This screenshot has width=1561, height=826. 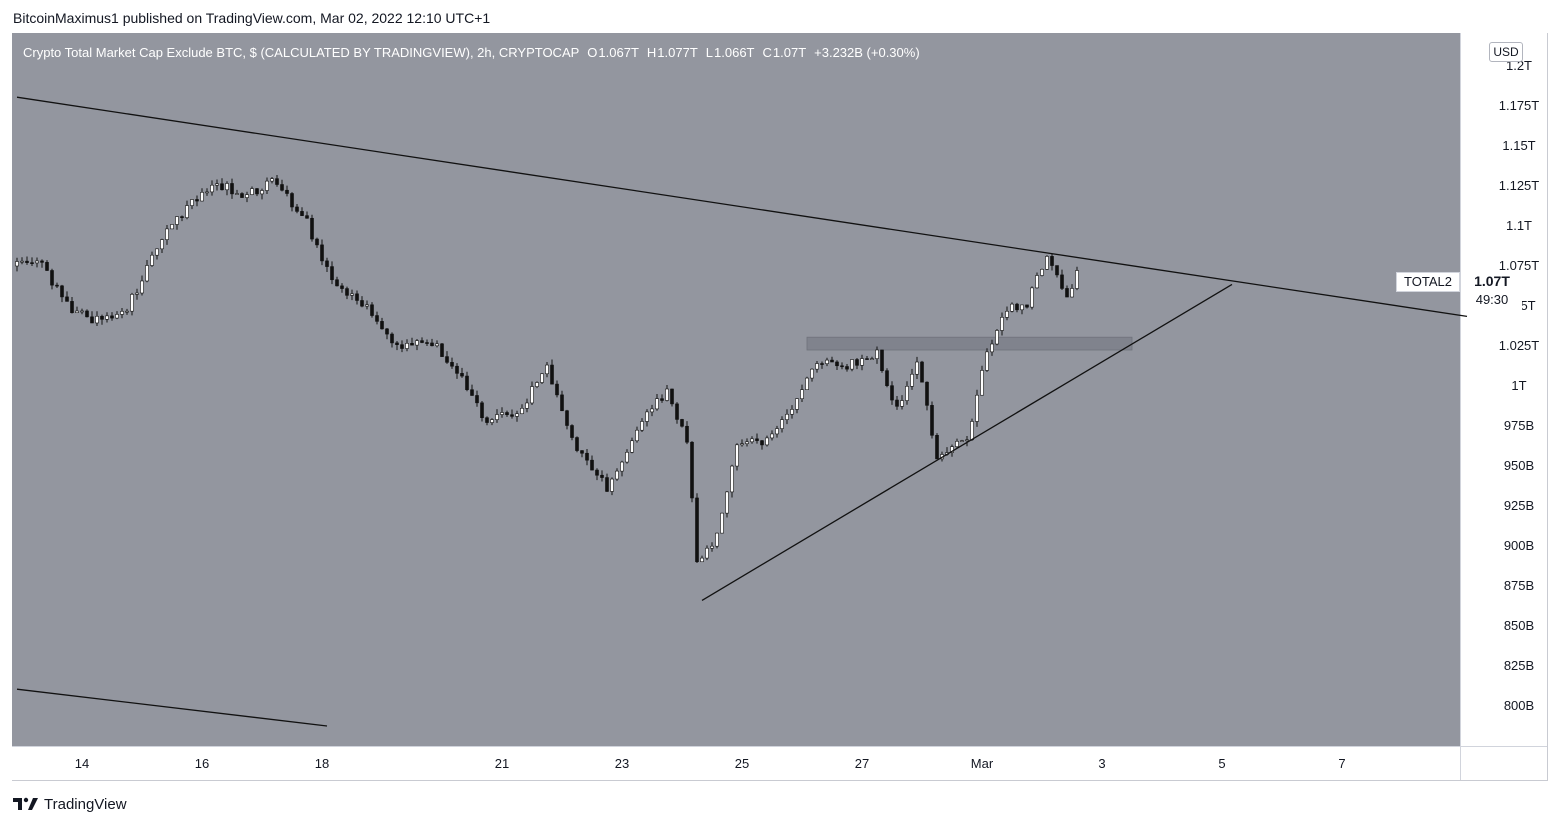 I want to click on x-tick-label: 23, so click(x=622, y=763).